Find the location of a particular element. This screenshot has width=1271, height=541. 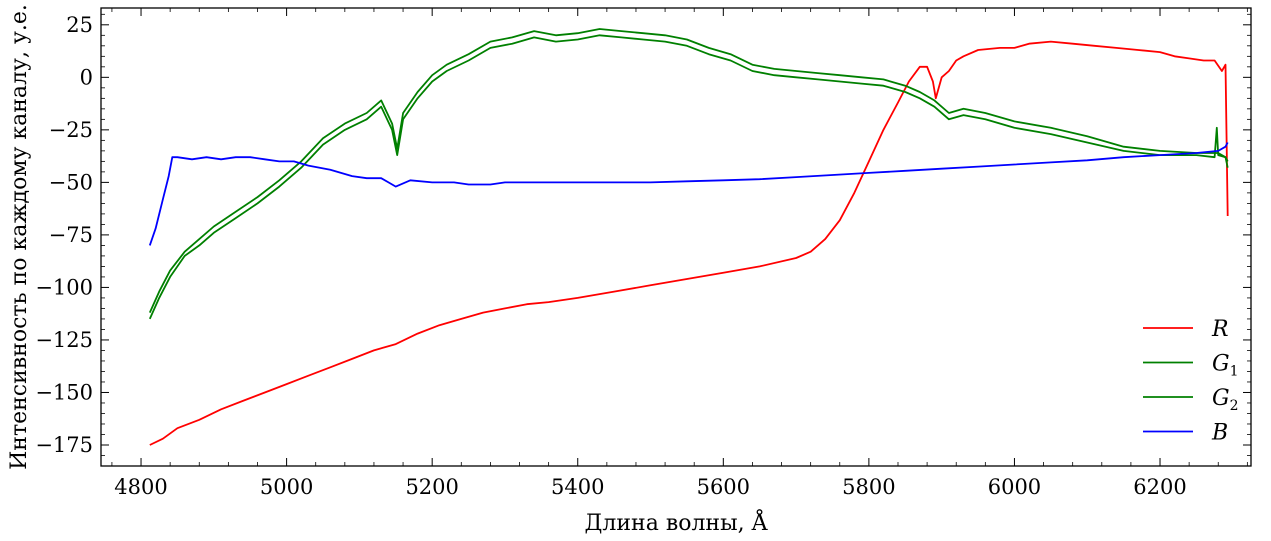

legend-label: B is located at coordinates (1219, 433).